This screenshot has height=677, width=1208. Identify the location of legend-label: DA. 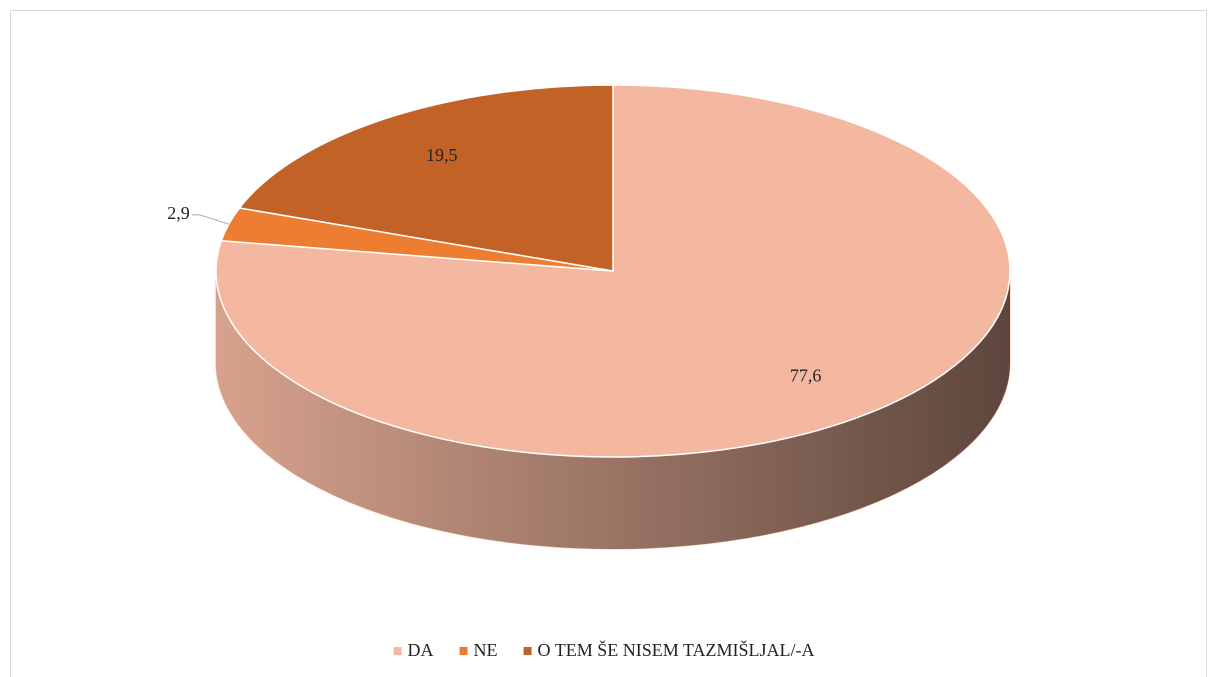
(421, 650).